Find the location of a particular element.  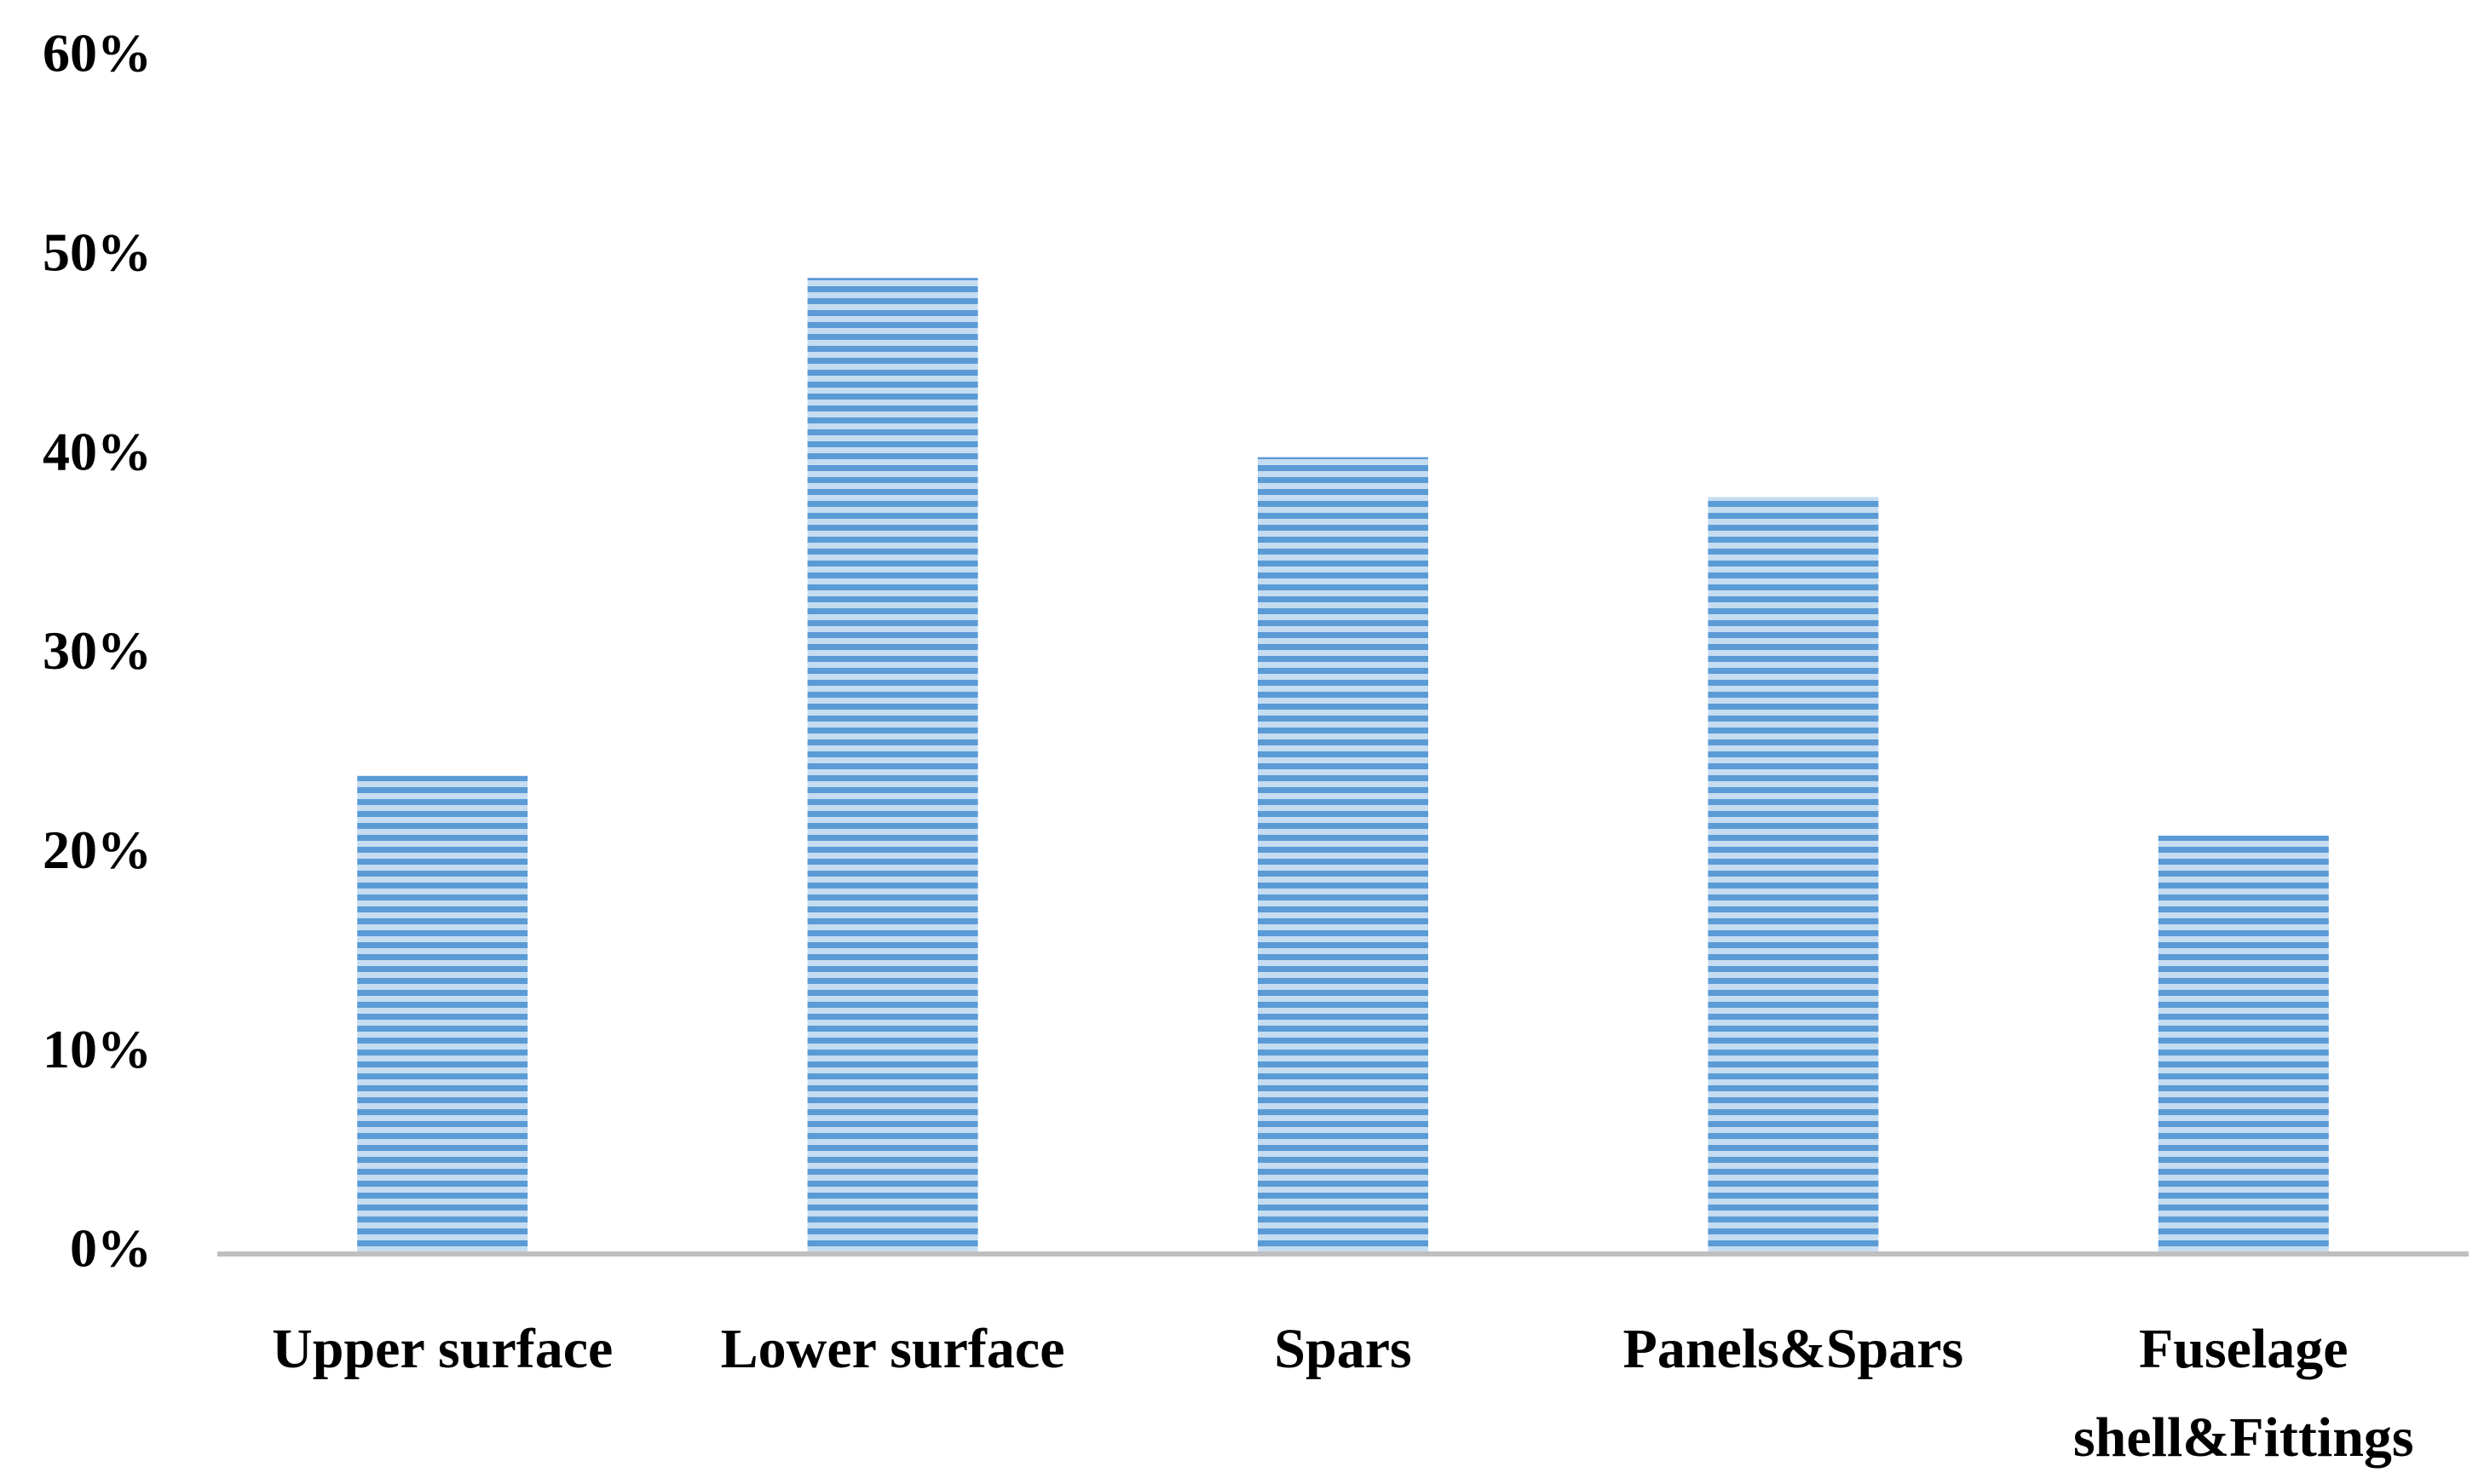

y-tick-label: 50% is located at coordinates (98, 252).